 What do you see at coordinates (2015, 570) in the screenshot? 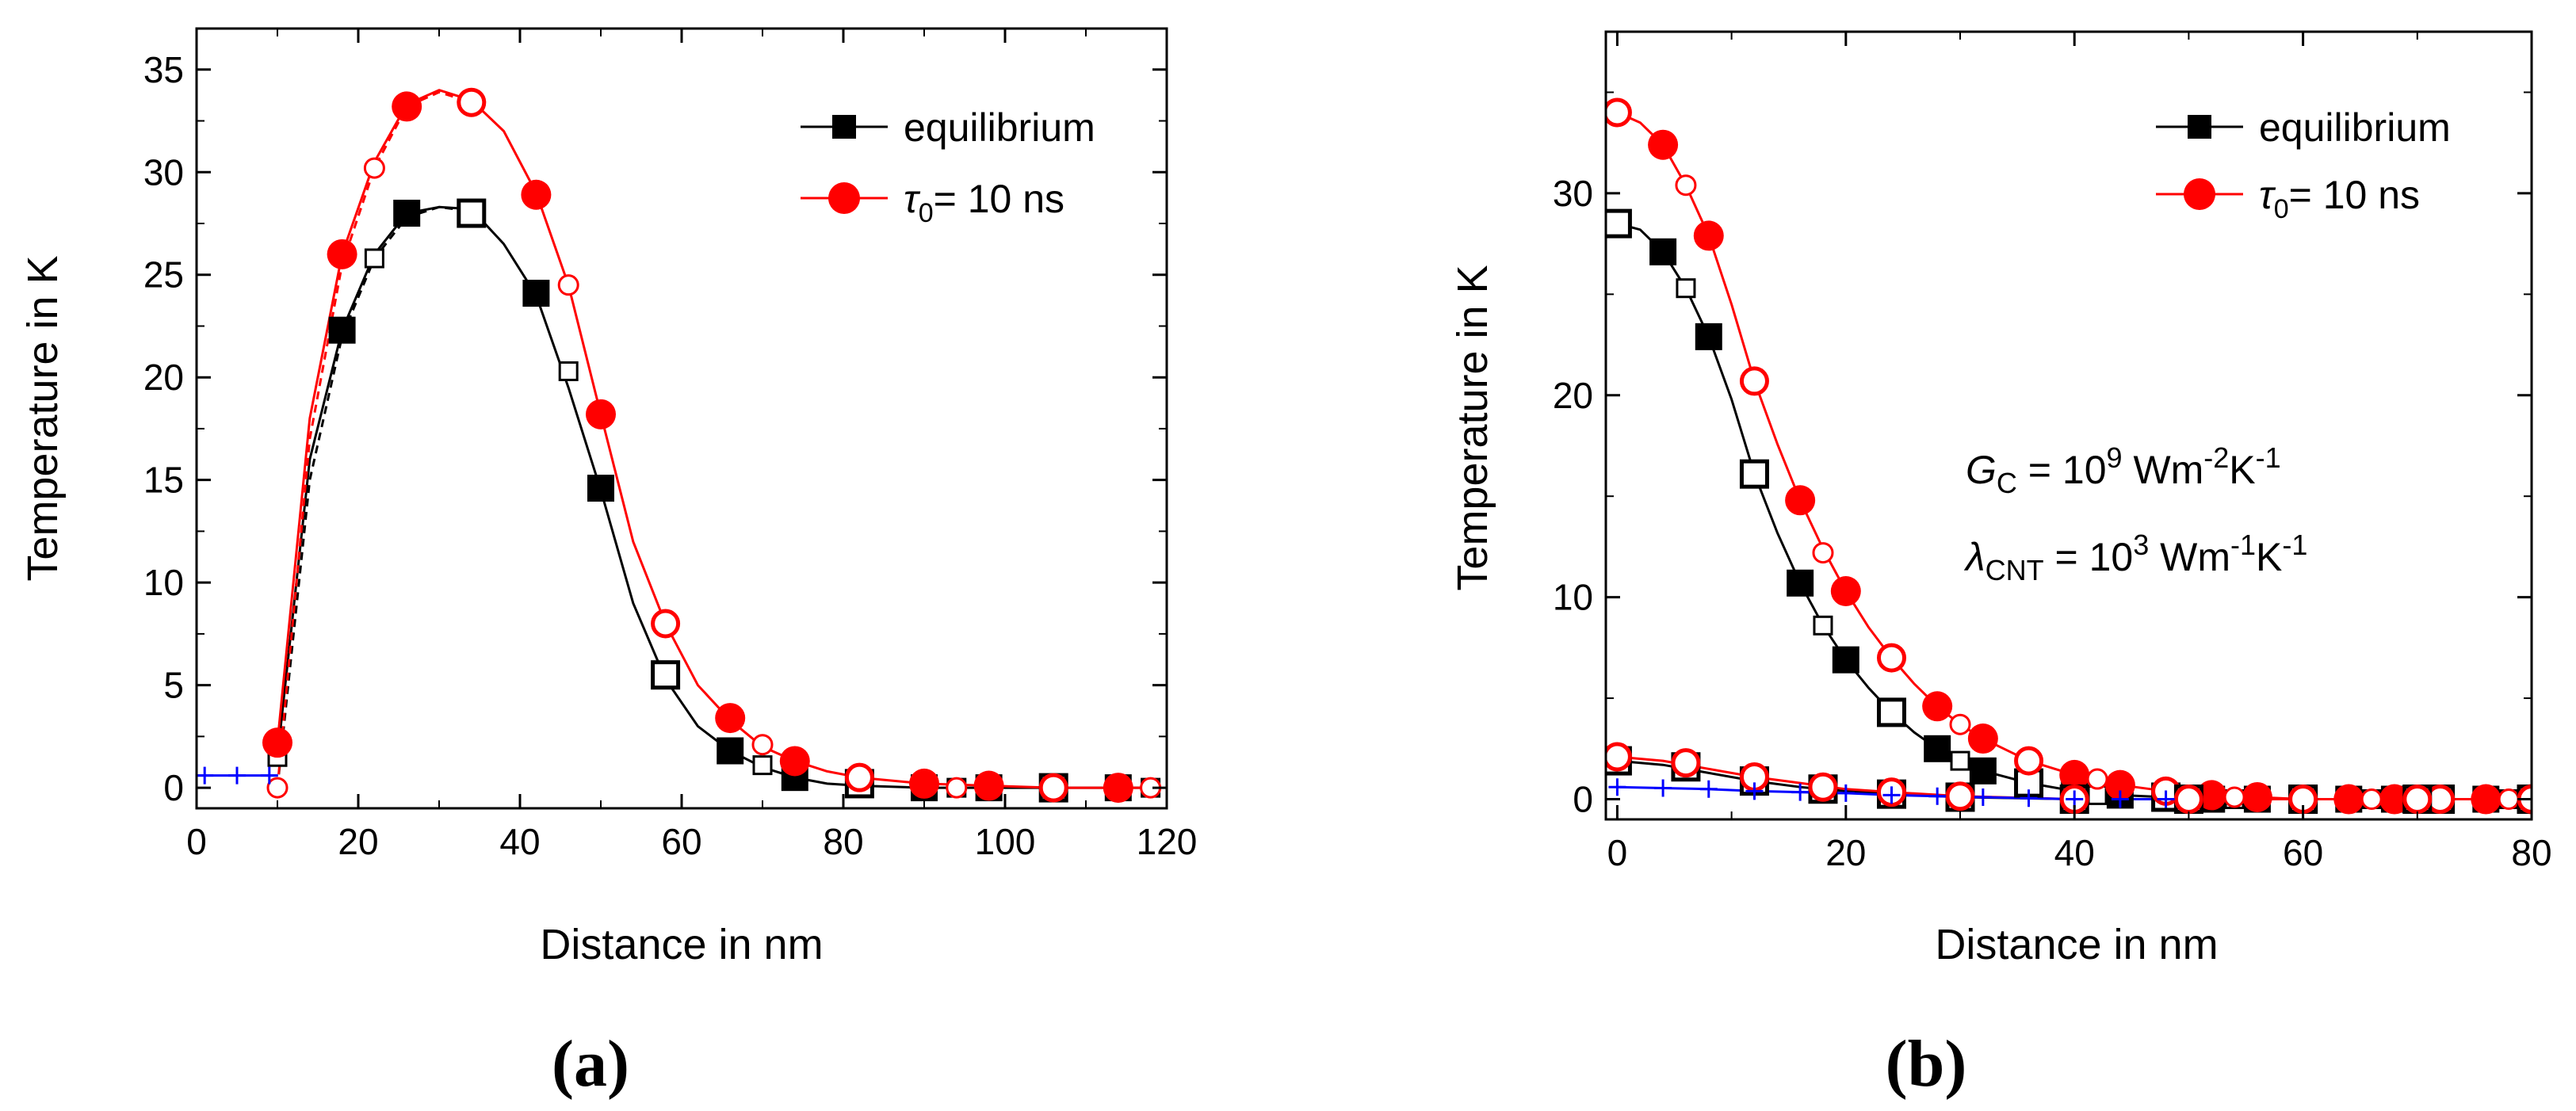
I see `annotation-lambda-sub: CNT` at bounding box center [2015, 570].